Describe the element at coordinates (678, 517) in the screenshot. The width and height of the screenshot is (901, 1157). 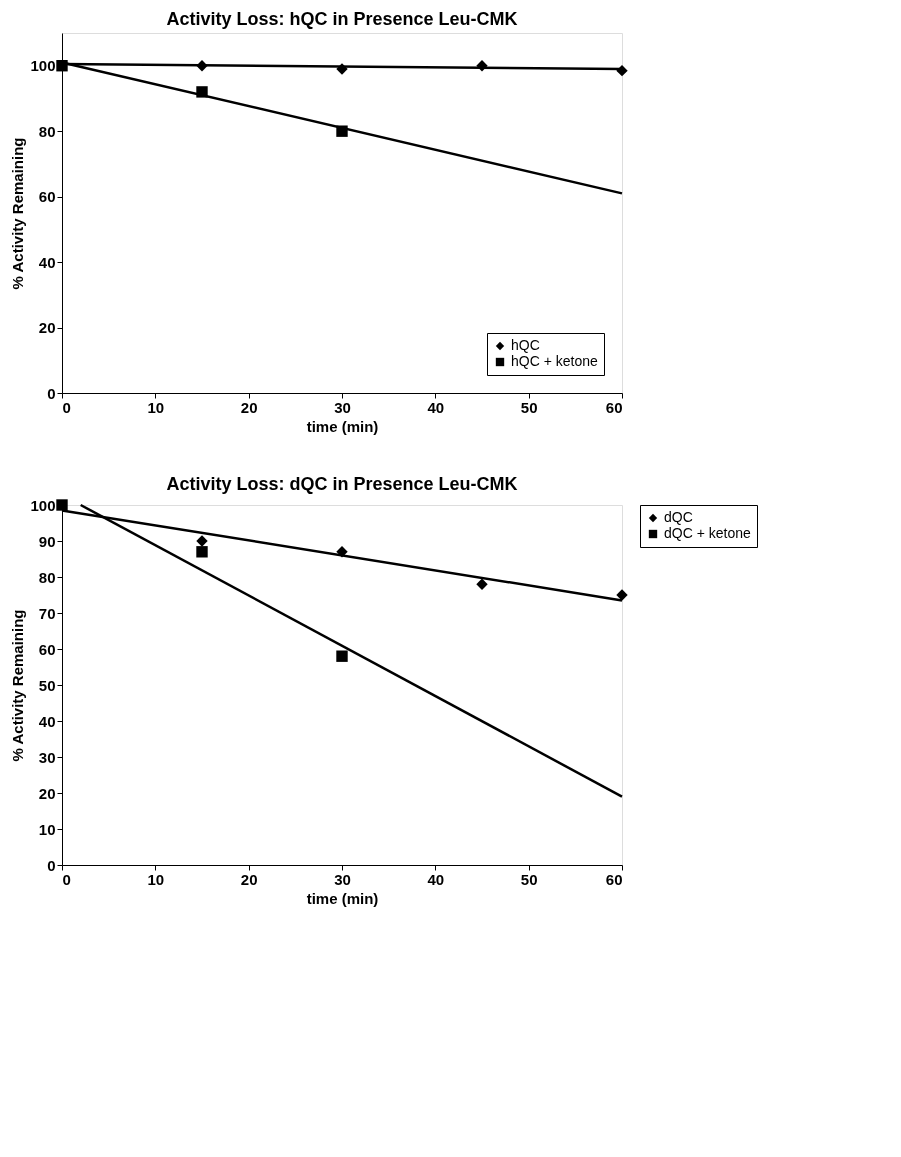
I see `legend-label: dQC` at that location.